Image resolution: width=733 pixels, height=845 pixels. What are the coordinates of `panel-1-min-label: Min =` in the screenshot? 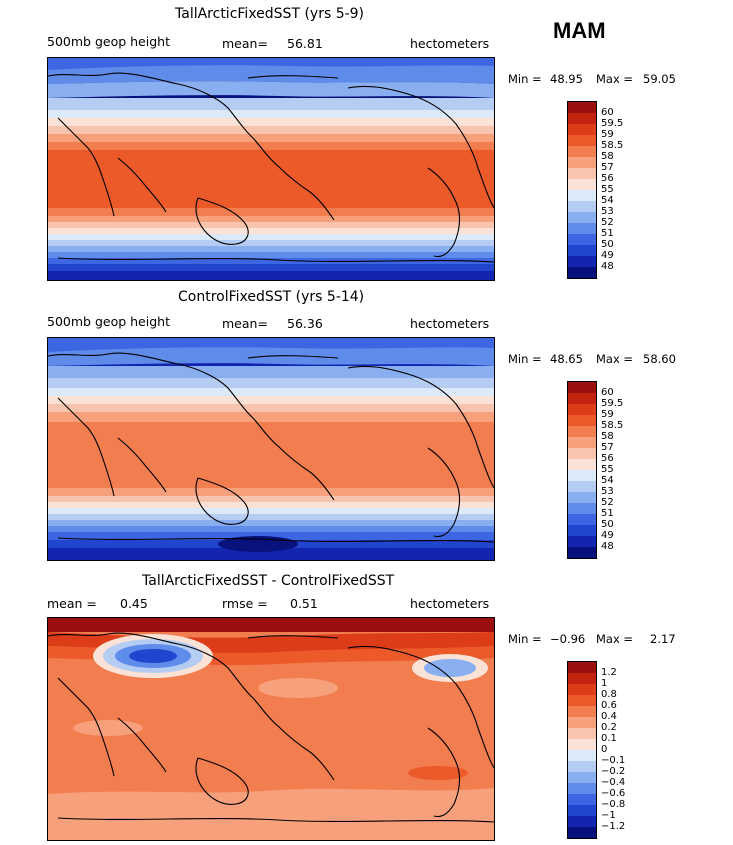 It's located at (525, 79).